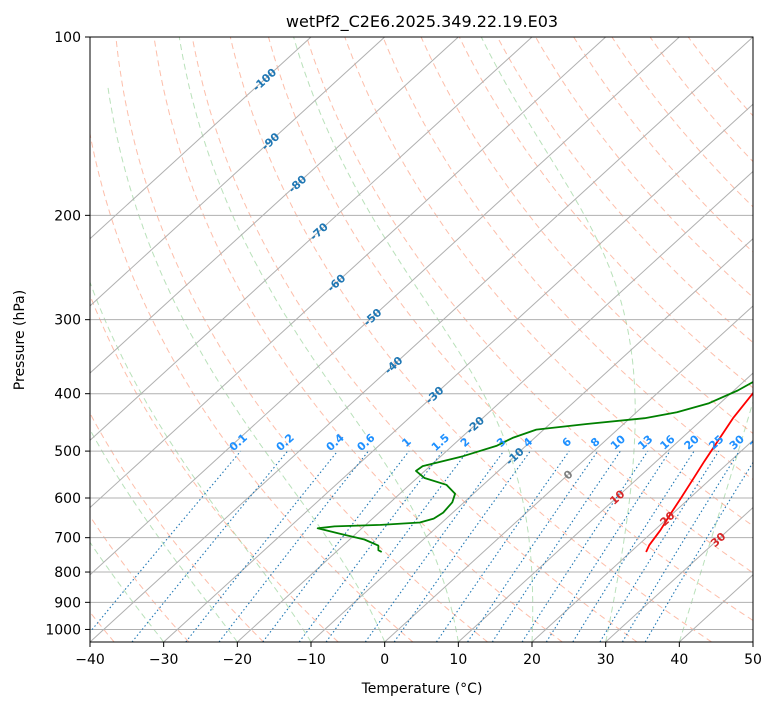 Image resolution: width=775 pixels, height=708 pixels. I want to click on y-tick-label: 600, so click(67, 499).